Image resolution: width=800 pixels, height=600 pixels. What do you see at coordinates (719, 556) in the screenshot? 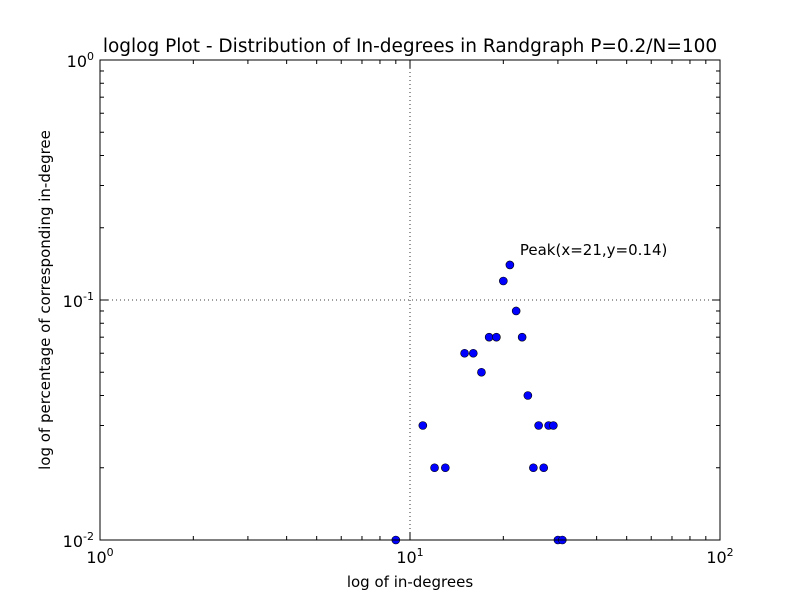
I see `x-tick-label: 10²` at bounding box center [719, 556].